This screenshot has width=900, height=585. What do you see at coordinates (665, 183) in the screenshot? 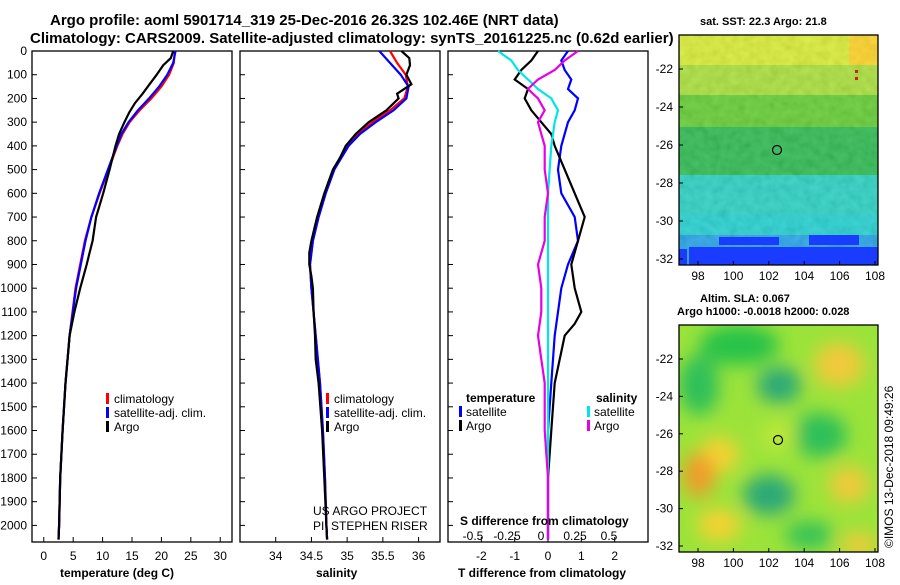
I see `map-lat-tick: -28` at bounding box center [665, 183].